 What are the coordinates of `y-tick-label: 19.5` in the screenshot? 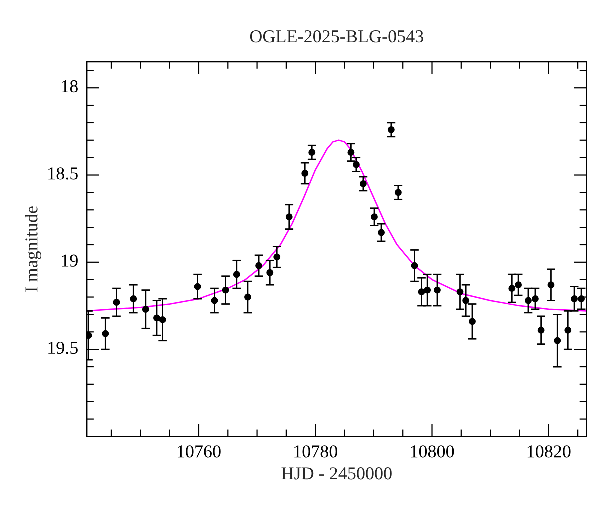 It's located at (63, 348).